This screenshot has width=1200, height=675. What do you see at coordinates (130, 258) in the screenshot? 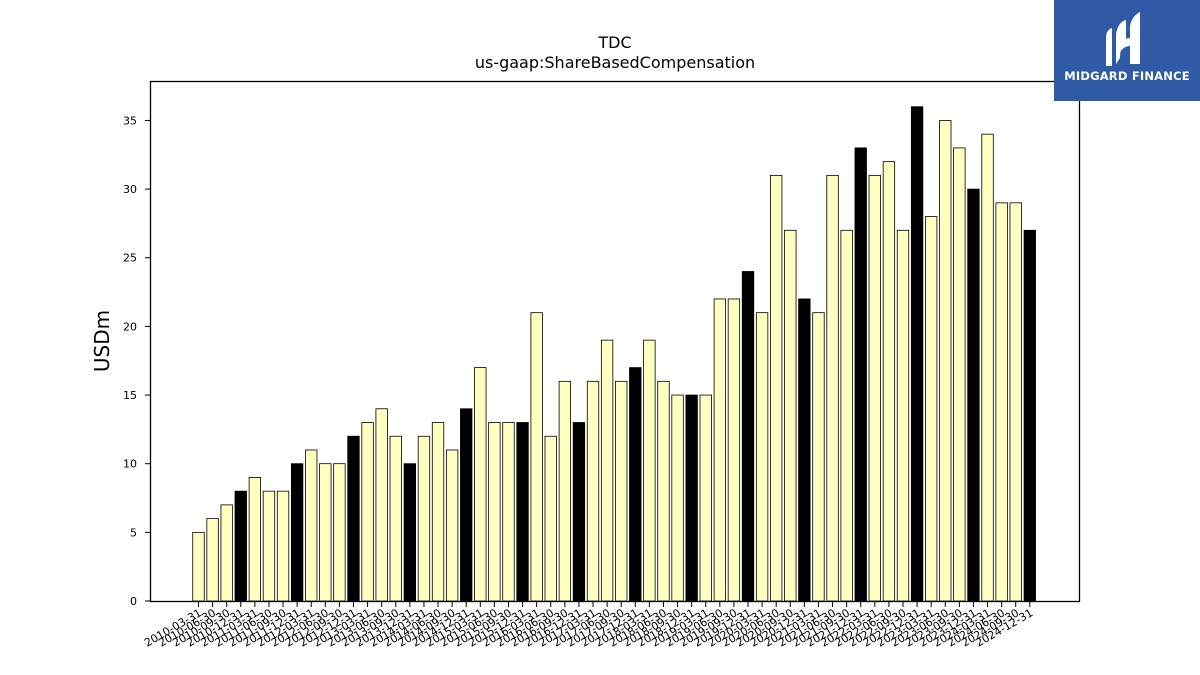
I see `y-tick-label: 25` at bounding box center [130, 258].